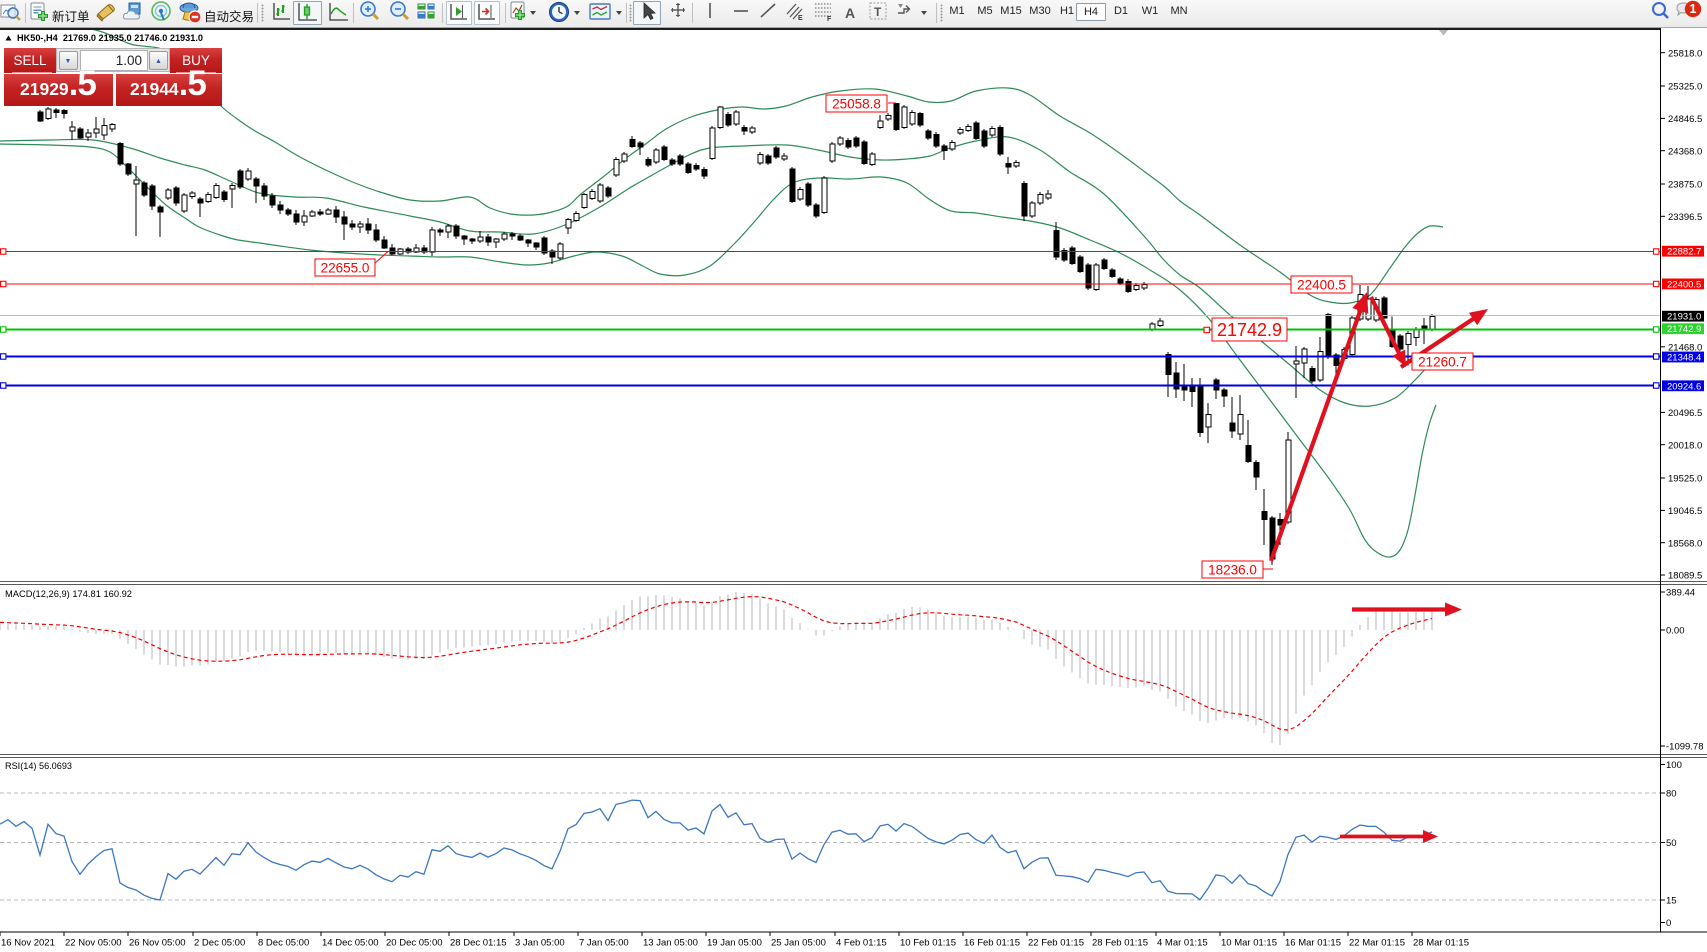  Describe the element at coordinates (68, 594) in the screenshot. I see `svg-text: MACD(12,26,9) 174.81 160.92` at that location.